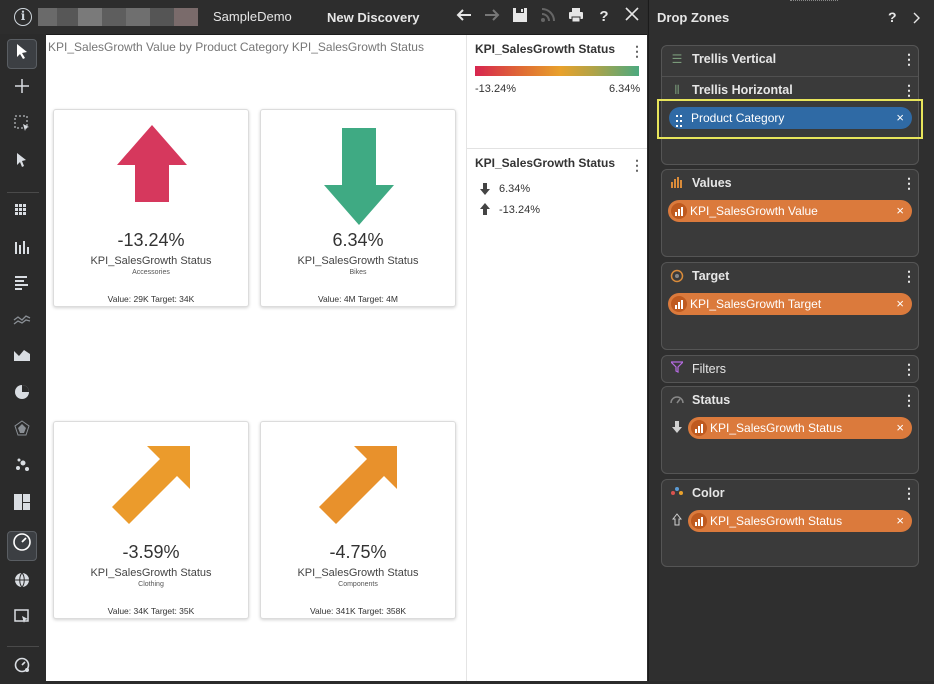 This screenshot has height=684, width=934. I want to click on panel-resize-grip, so click(814, 2).